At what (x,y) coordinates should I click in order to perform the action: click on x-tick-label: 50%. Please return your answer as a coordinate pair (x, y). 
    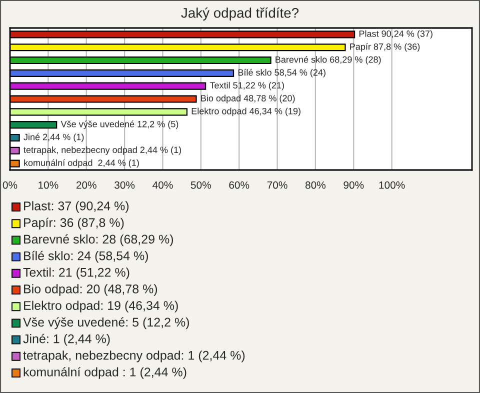
    Looking at the image, I should click on (200, 185).